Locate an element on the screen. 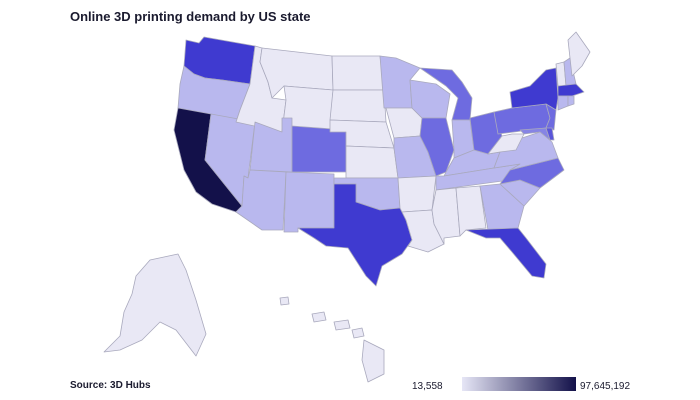 The height and width of the screenshot is (400, 700). state-ND is located at coordinates (358, 73).